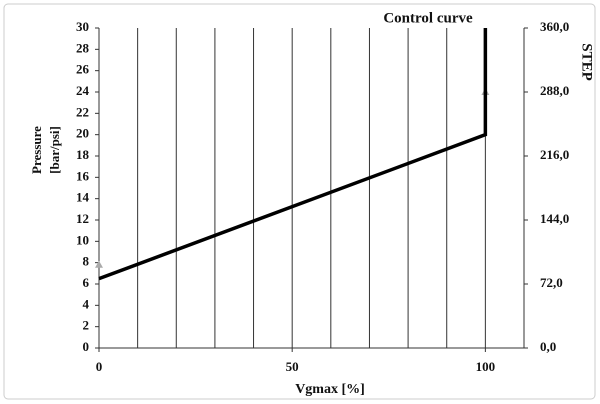 This screenshot has width=600, height=404. Describe the element at coordinates (83, 197) in the screenshot. I see `y-tick-label: 14` at that location.